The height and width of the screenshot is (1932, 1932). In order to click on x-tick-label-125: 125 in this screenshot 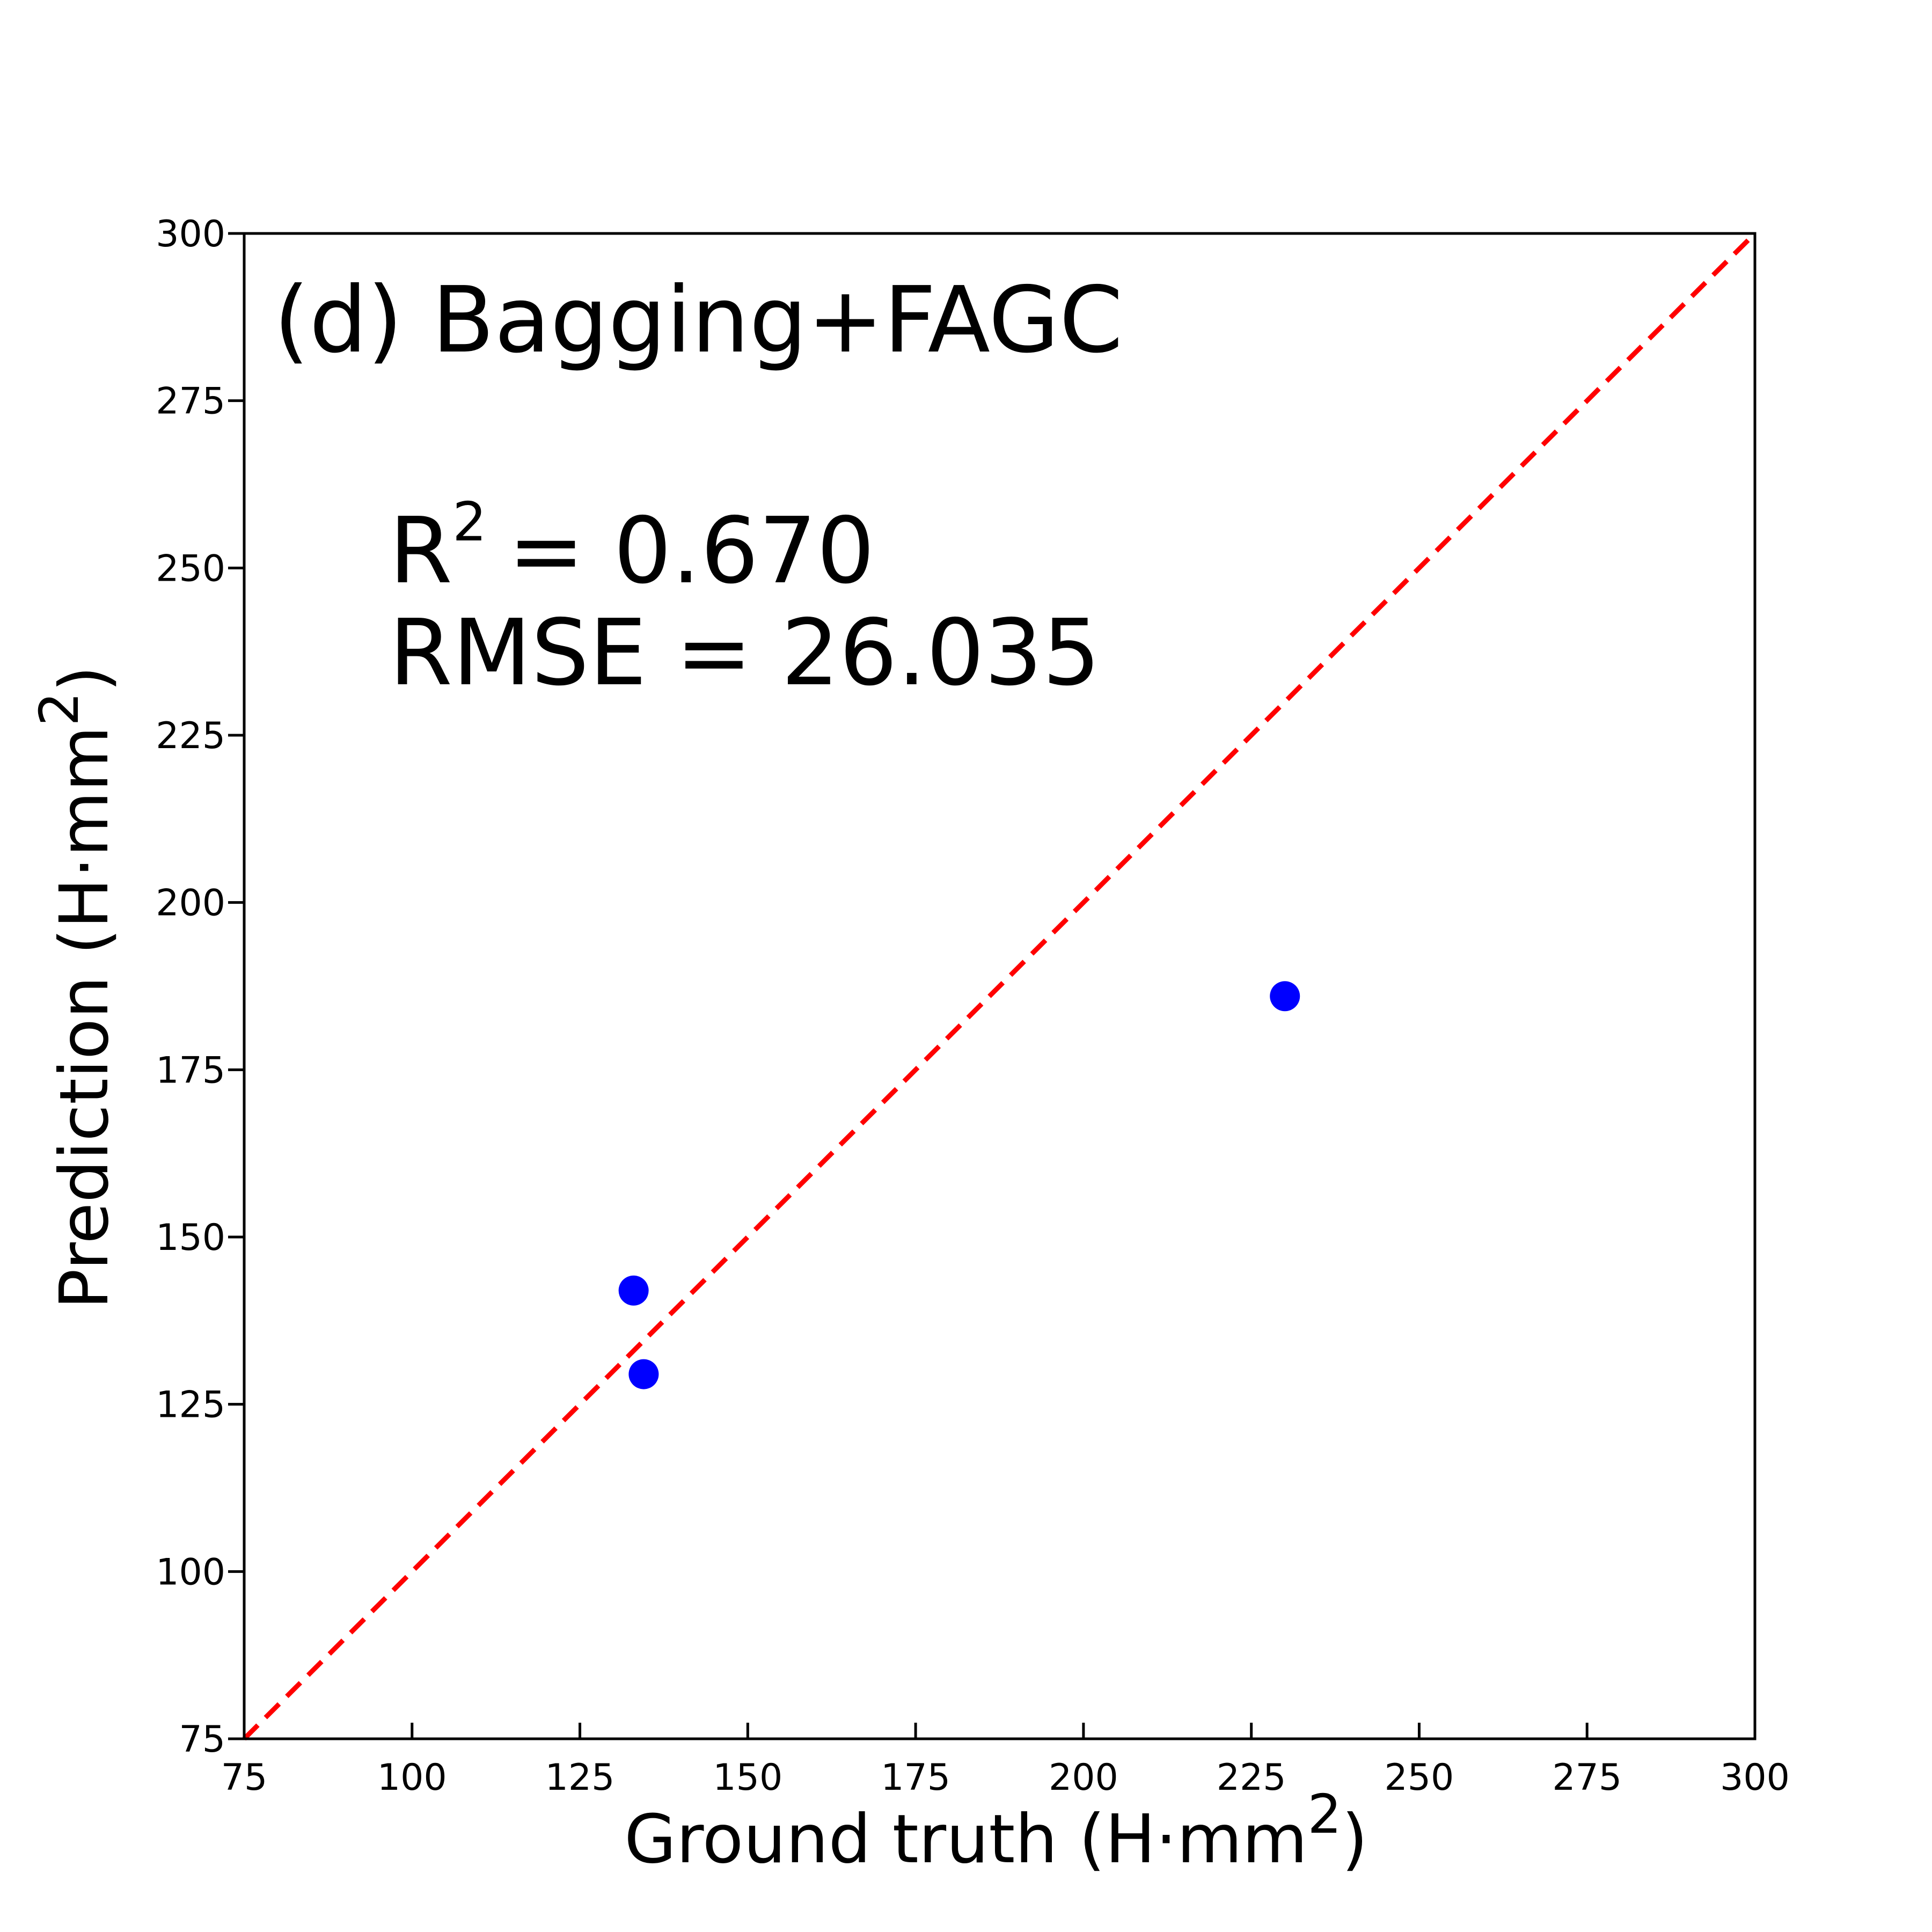, I will do `click(580, 1778)`.